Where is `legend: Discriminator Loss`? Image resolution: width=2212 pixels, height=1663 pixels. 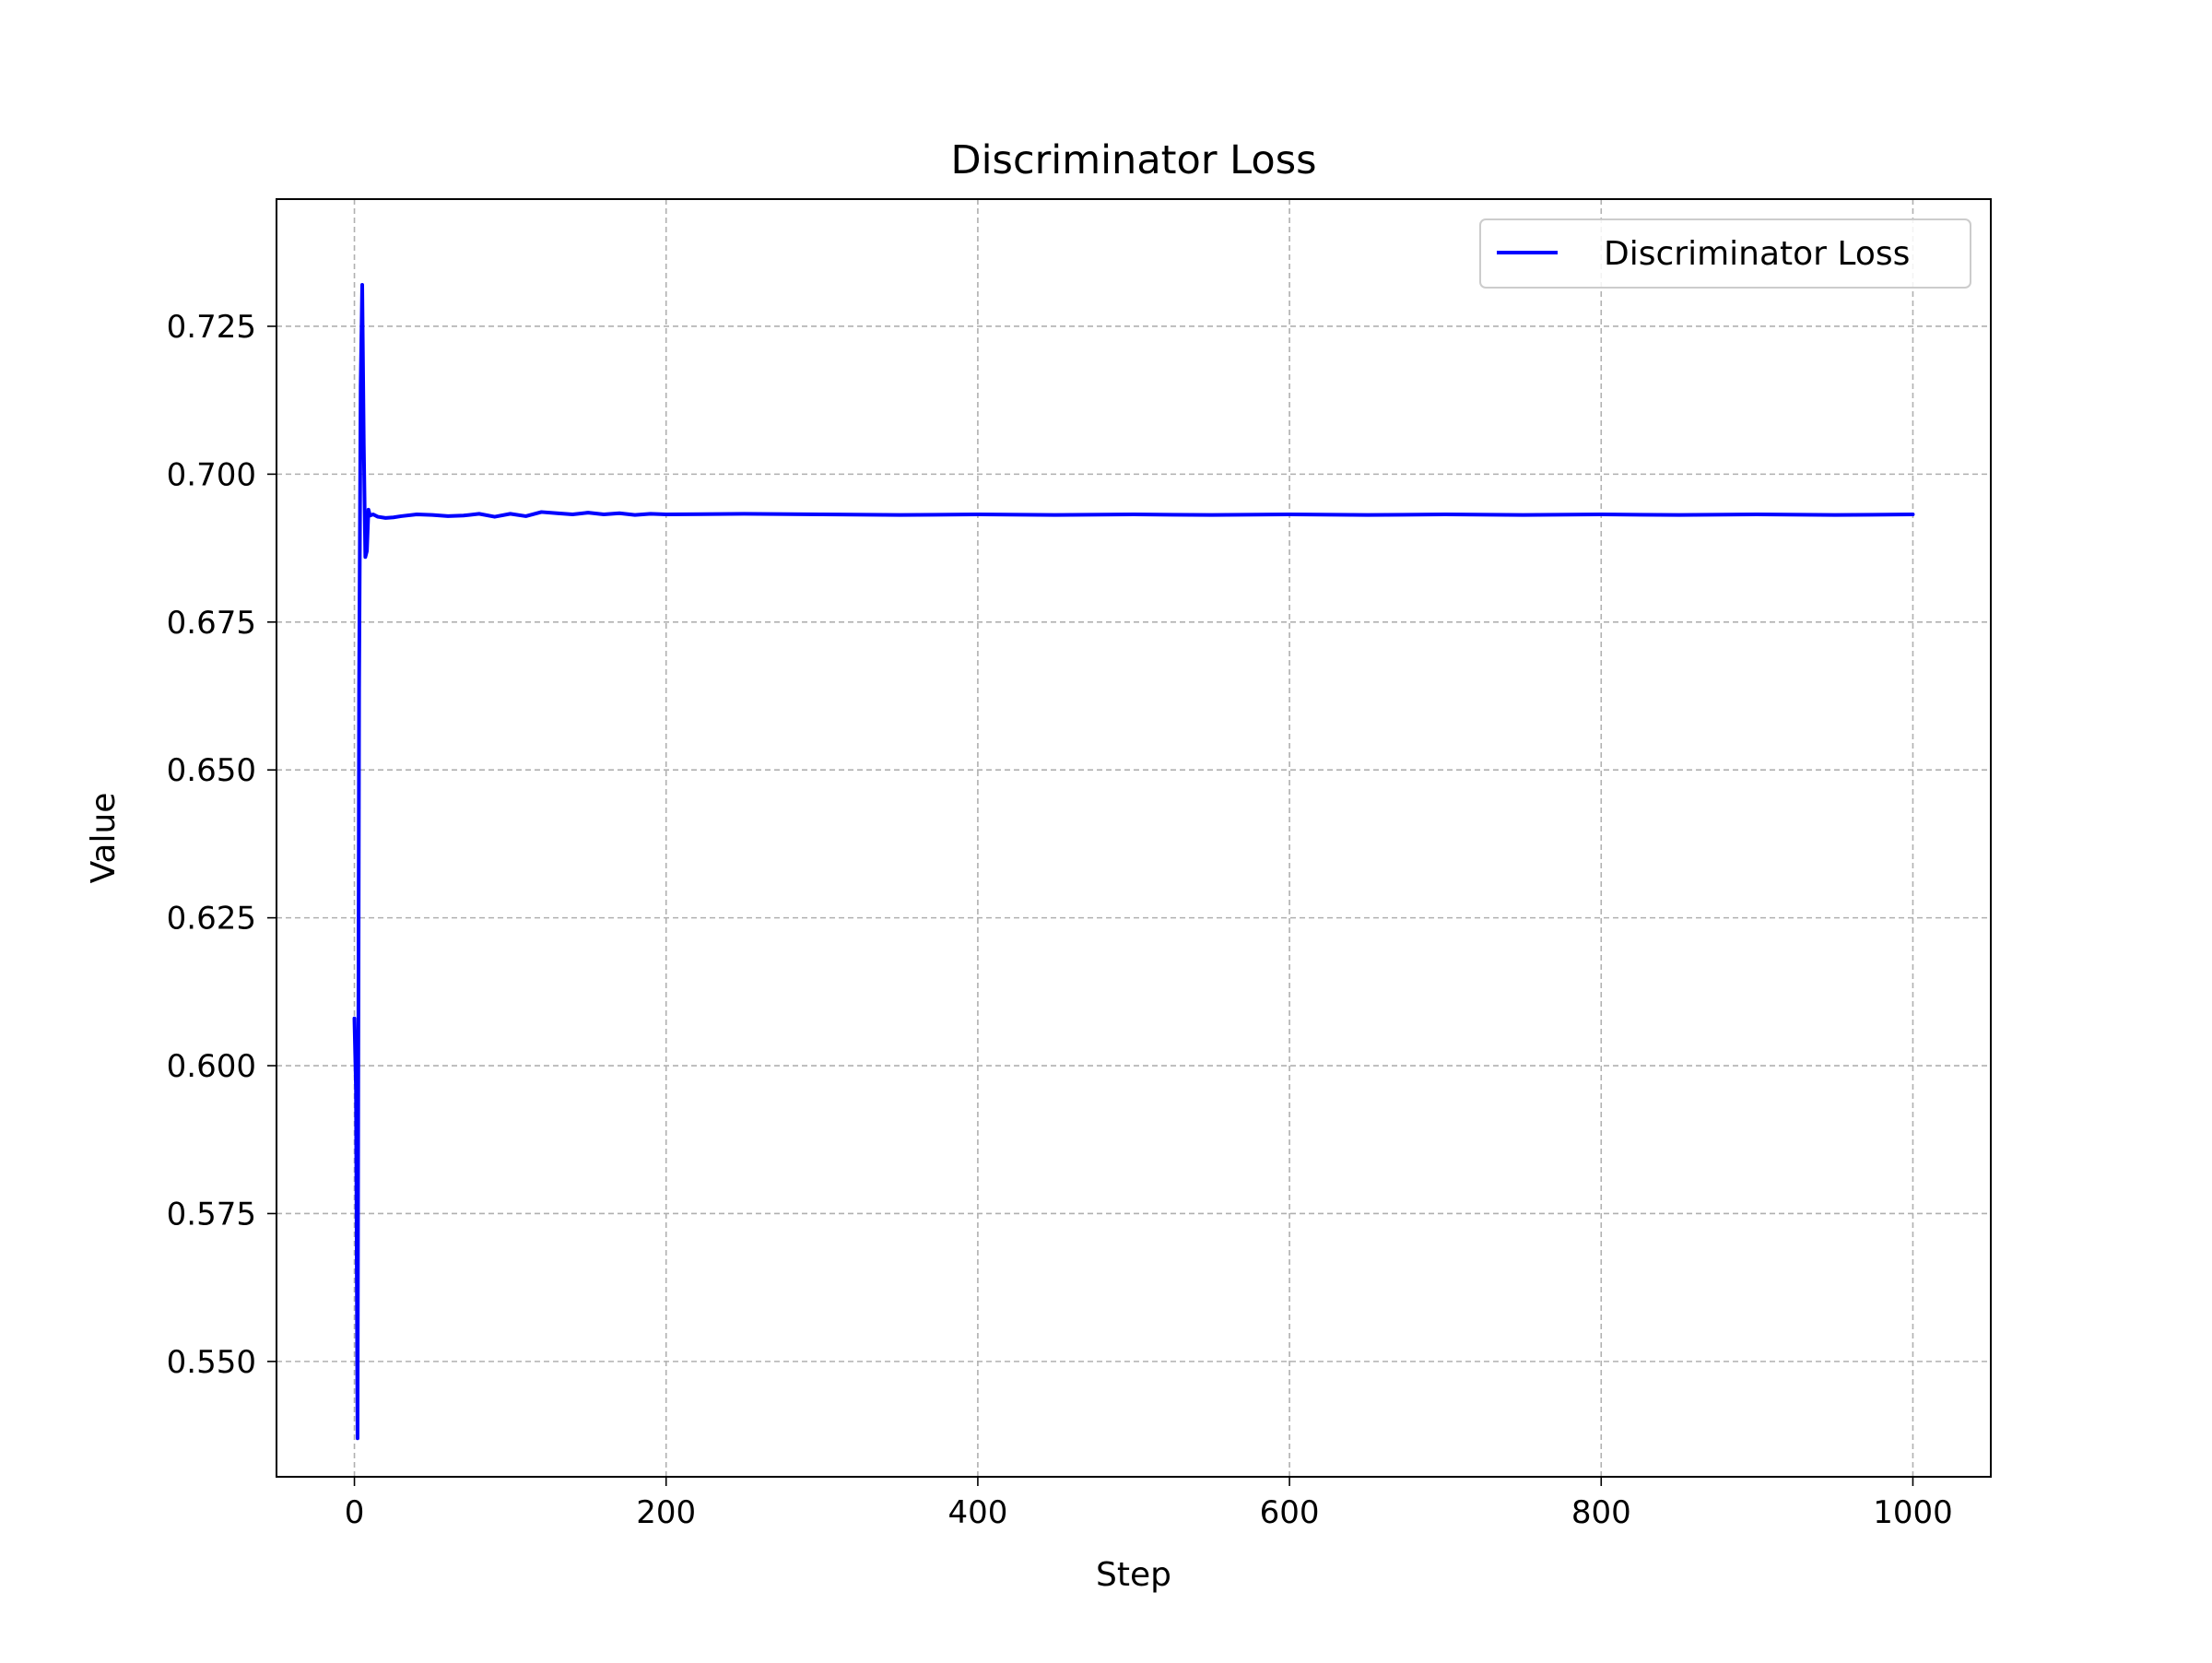 legend: Discriminator Loss is located at coordinates (1725, 254).